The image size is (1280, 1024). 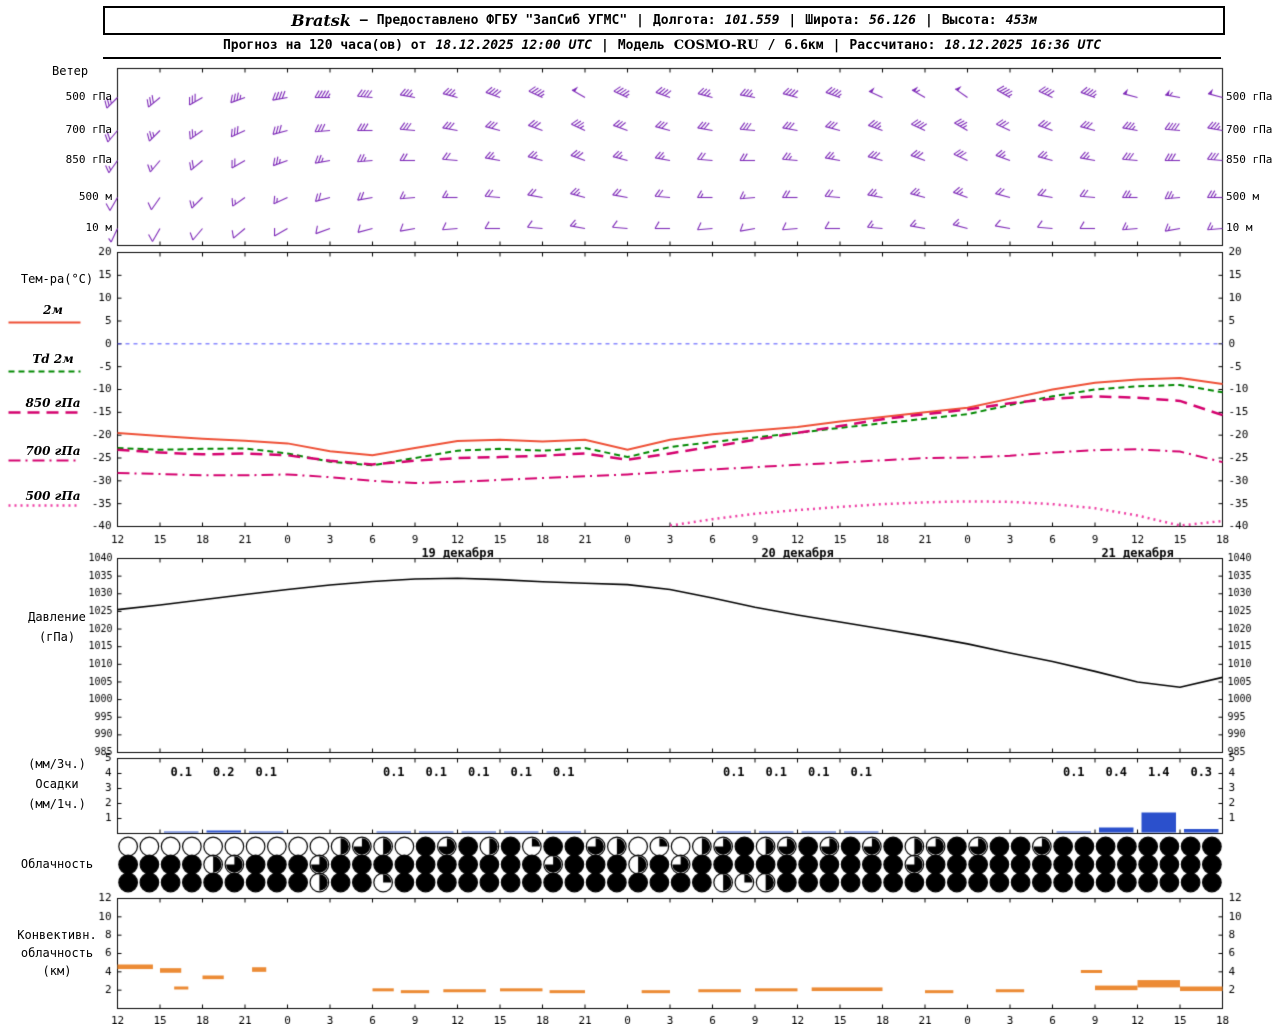 I want to click on wind-level-700hpa-right: 700 гПа, so click(x=1249, y=129).